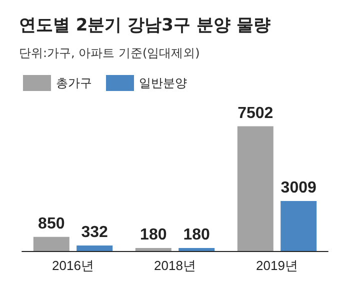  What do you see at coordinates (94, 232) in the screenshot?
I see `data-label: 332` at bounding box center [94, 232].